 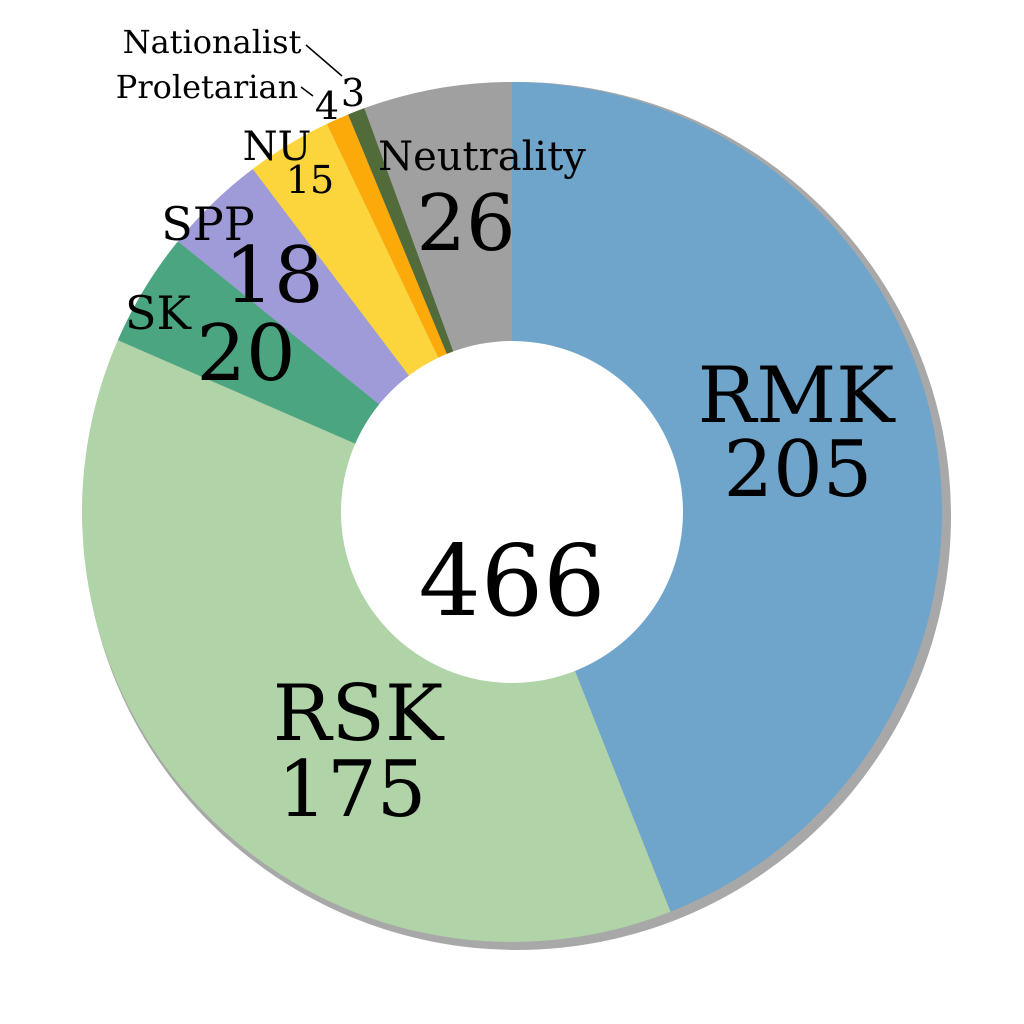 What do you see at coordinates (798, 470) in the screenshot?
I see `slice-value-rmk: 205` at bounding box center [798, 470].